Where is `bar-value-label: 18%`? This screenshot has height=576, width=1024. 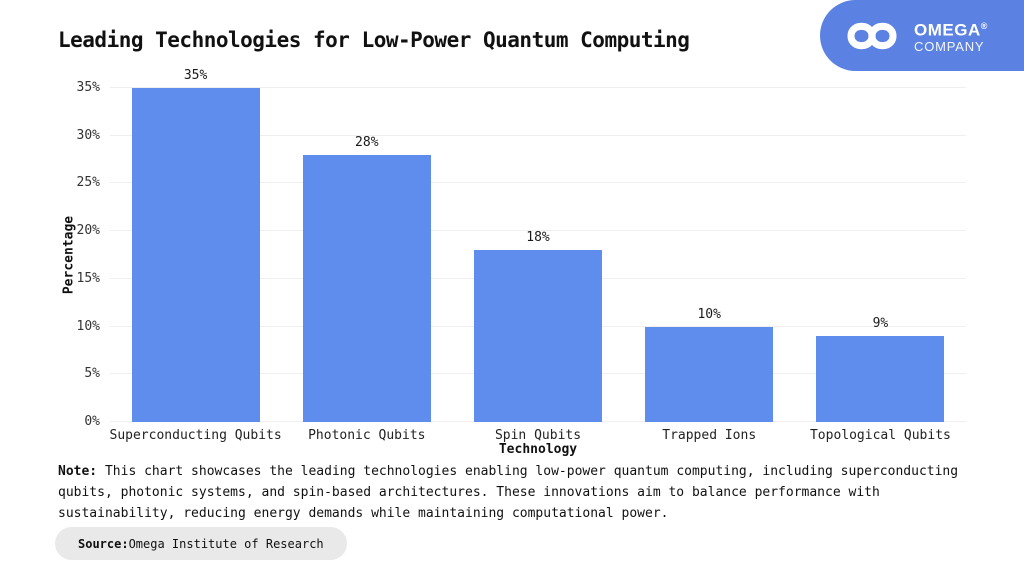
bar-value-label: 18% is located at coordinates (538, 238).